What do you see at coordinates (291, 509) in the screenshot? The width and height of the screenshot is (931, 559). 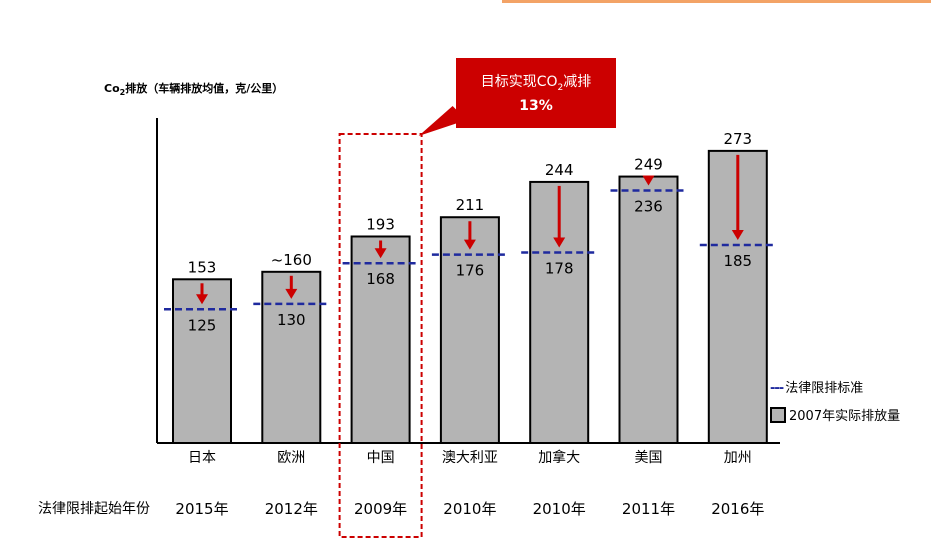 I see `start-year-label: 2012年` at bounding box center [291, 509].